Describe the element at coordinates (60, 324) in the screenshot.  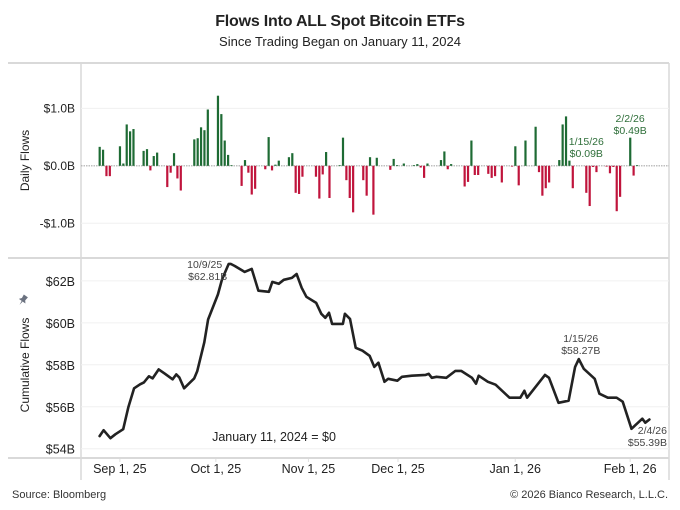
I see `y-tick-label: $60B` at that location.